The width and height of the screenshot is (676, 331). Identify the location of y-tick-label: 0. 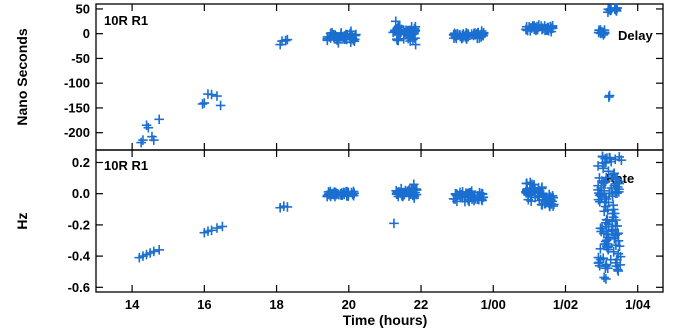
(86, 33).